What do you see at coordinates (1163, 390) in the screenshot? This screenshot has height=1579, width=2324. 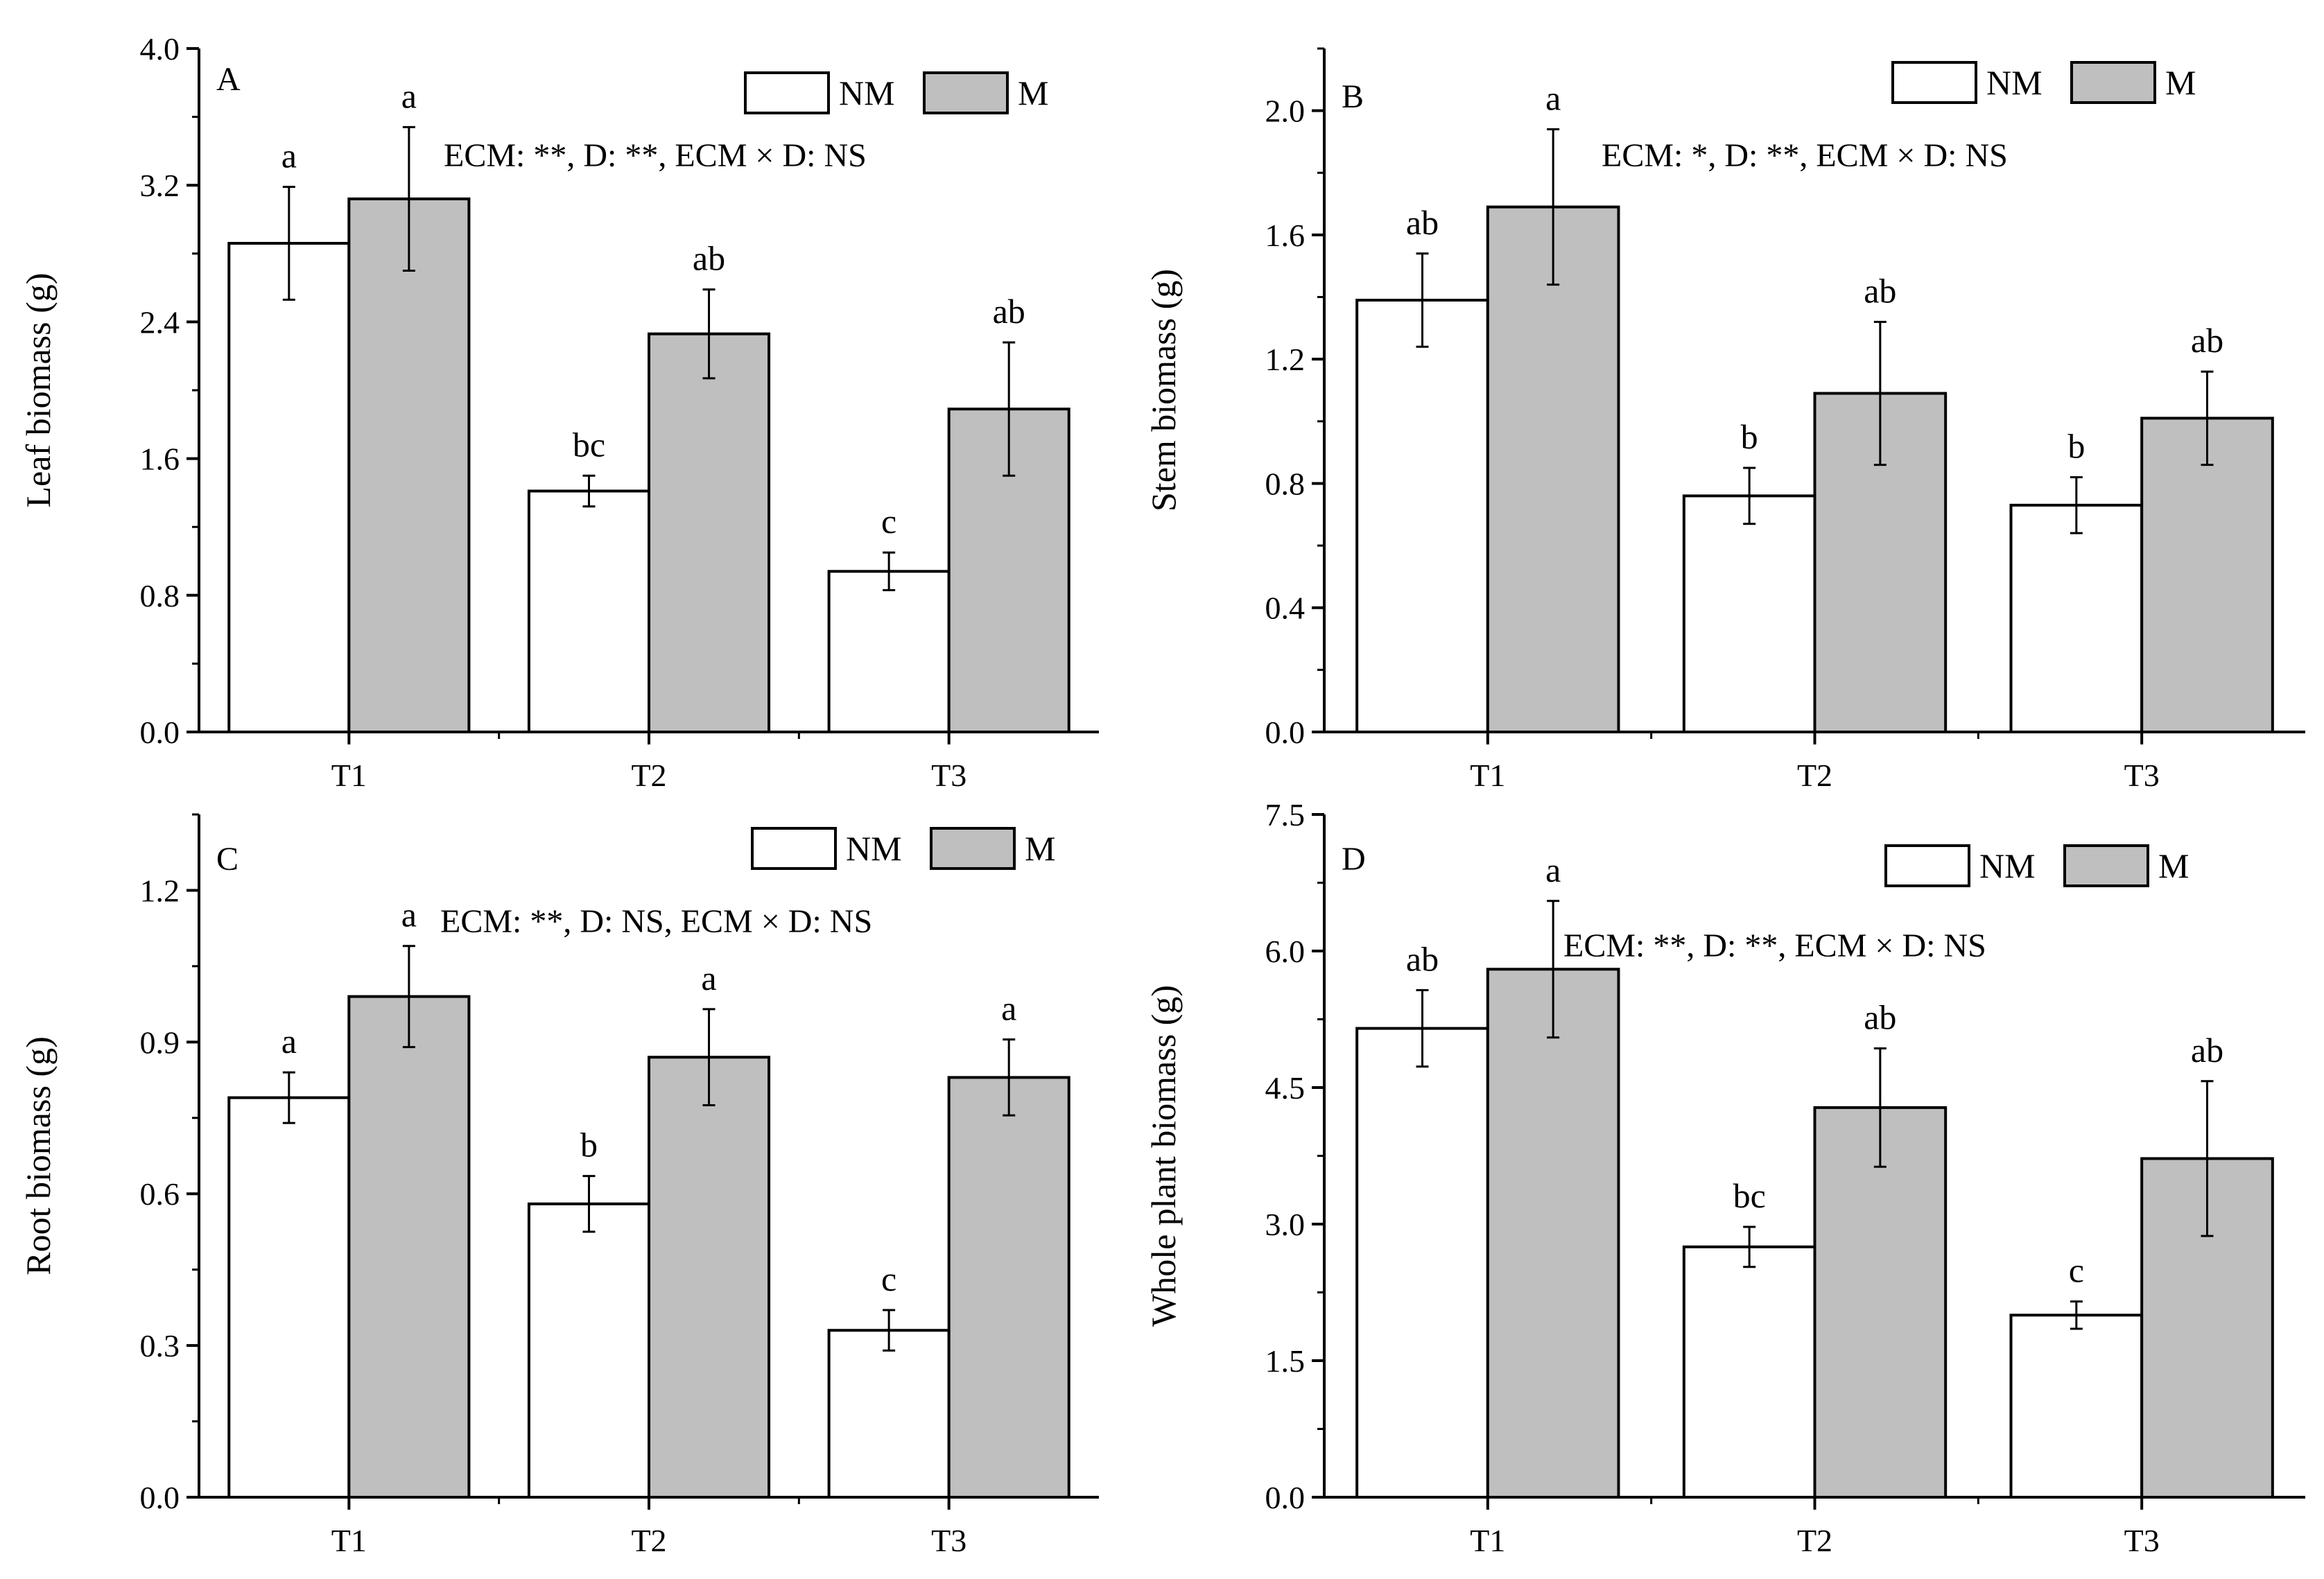 I see `y-axis-title: Stem biomass (g)` at bounding box center [1163, 390].